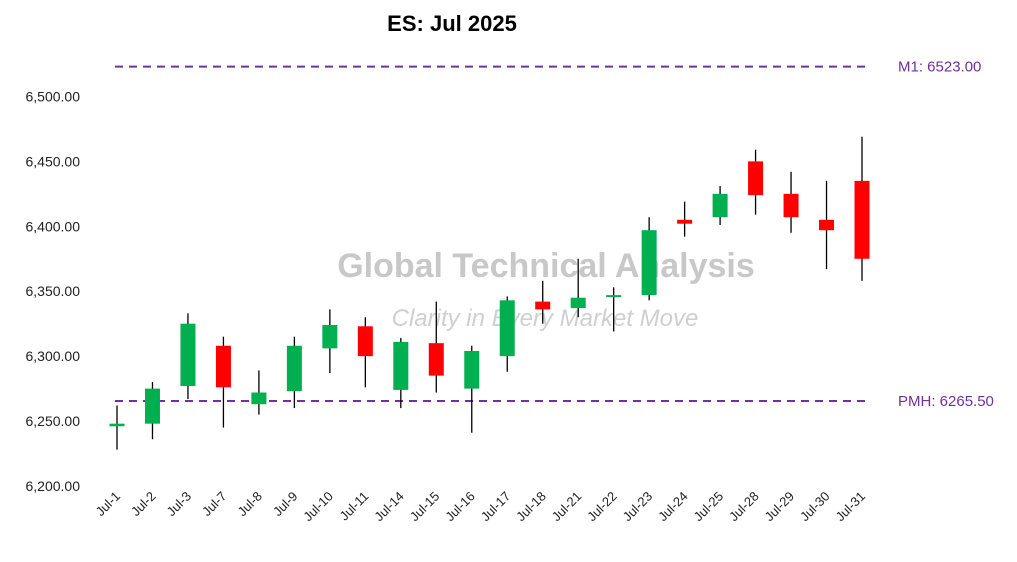 The width and height of the screenshot is (1017, 562). Describe the element at coordinates (946, 401) in the screenshot. I see `level-label: PMH: 6265.50` at that location.